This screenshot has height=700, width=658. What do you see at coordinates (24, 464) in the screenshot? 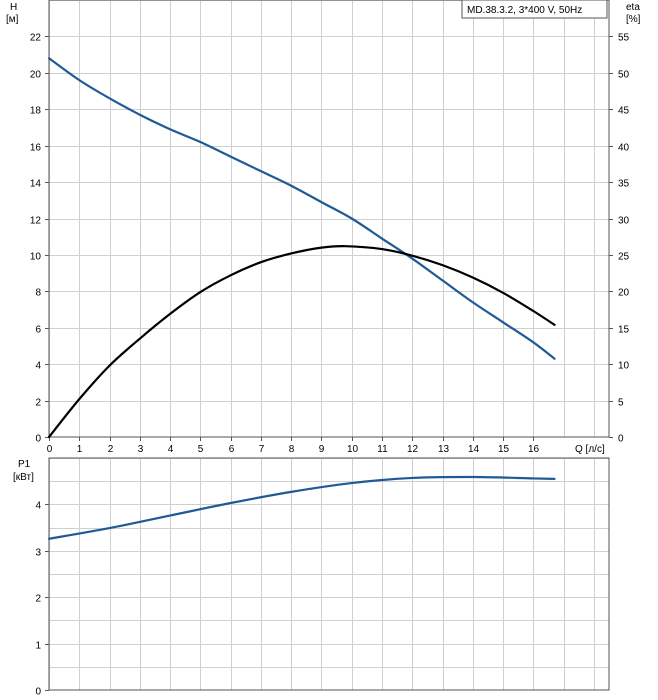
I see `y-axis-label-p1: P1` at bounding box center [24, 464].